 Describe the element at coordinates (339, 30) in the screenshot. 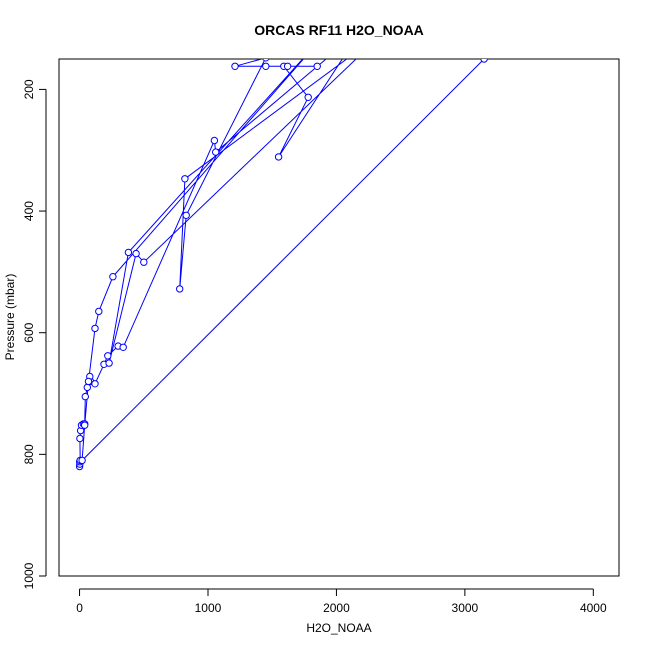

I see `chart-title: ORCAS RF11 H2O_NOAA` at that location.